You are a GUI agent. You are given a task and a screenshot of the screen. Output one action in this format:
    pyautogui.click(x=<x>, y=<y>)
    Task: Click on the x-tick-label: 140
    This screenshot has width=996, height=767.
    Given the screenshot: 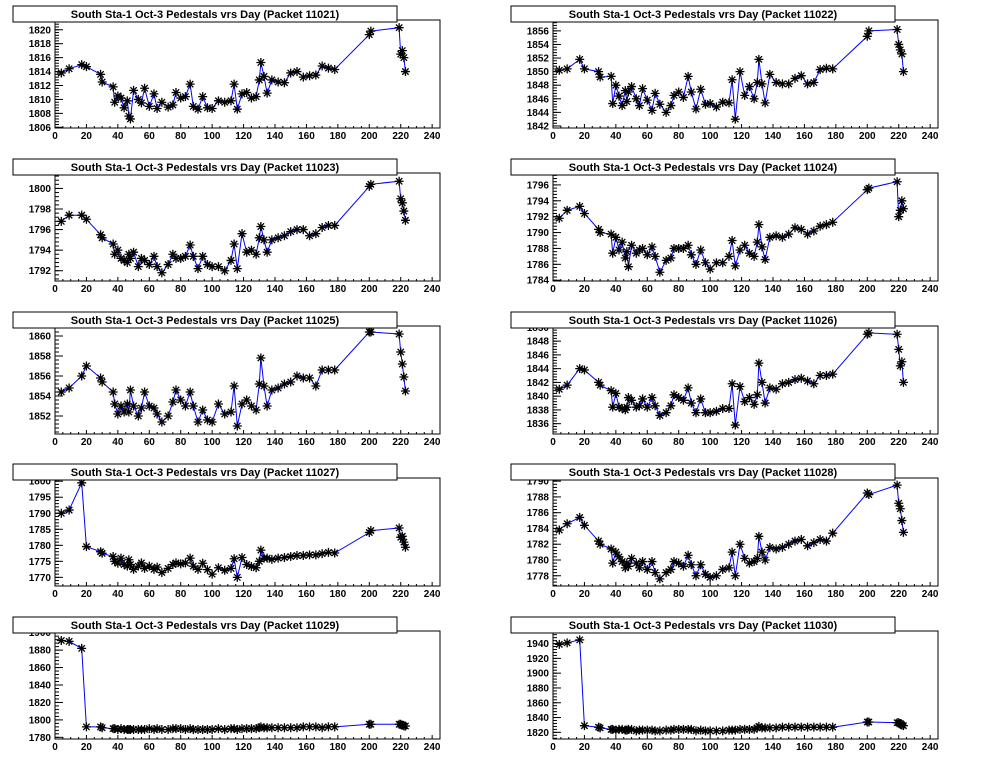 What is the action you would take?
    pyautogui.click(x=275, y=442)
    